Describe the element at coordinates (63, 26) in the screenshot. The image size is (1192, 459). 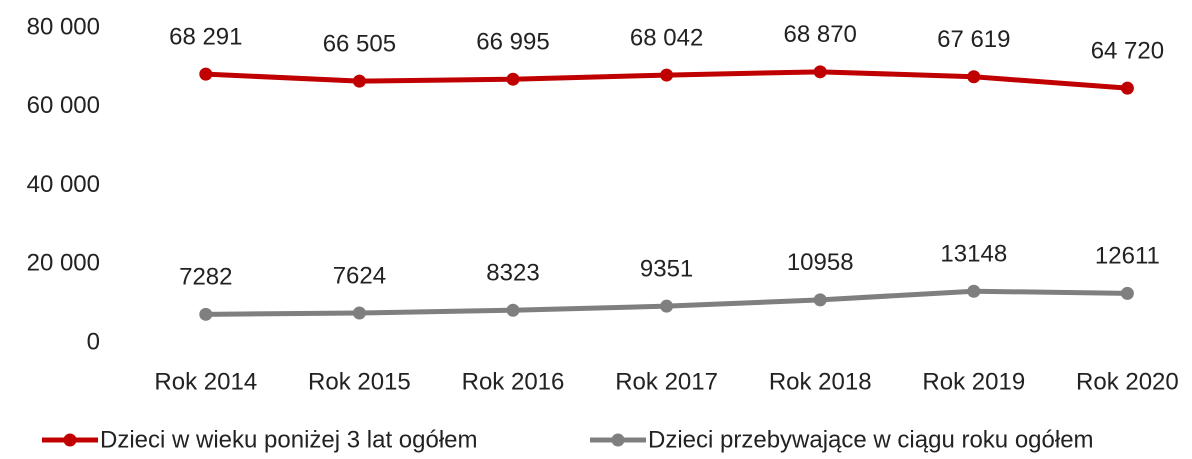
I see `y-tick-label: 80 000` at that location.